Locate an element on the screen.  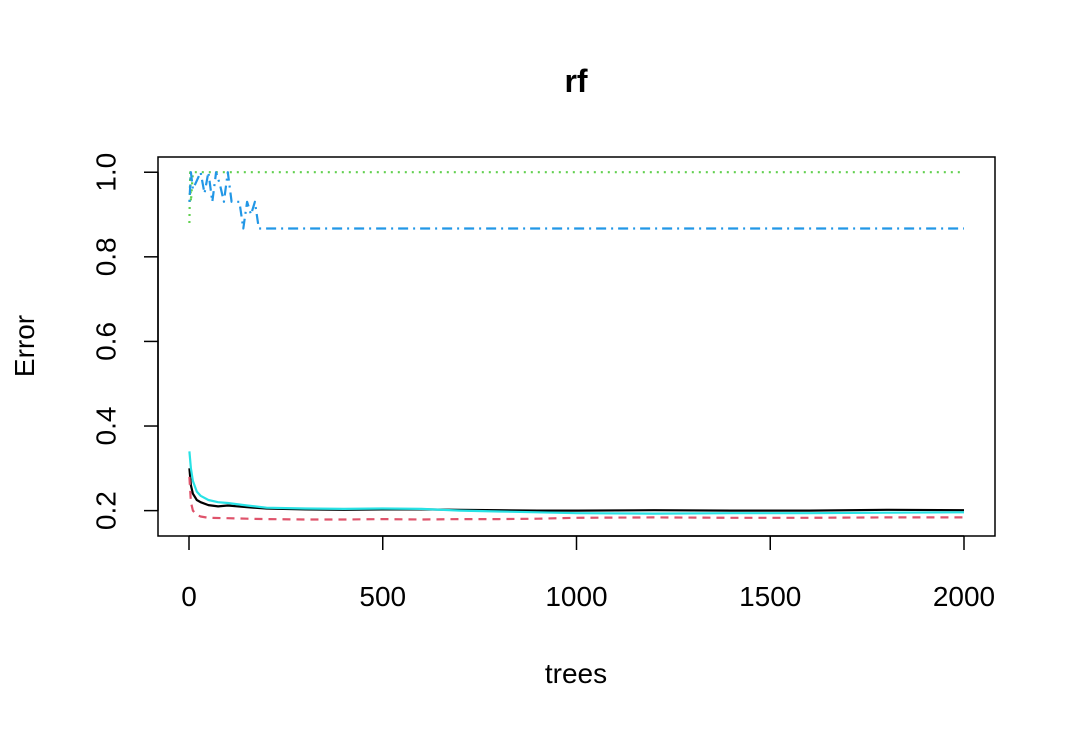
x-tick-label: 2000 is located at coordinates (964, 596).